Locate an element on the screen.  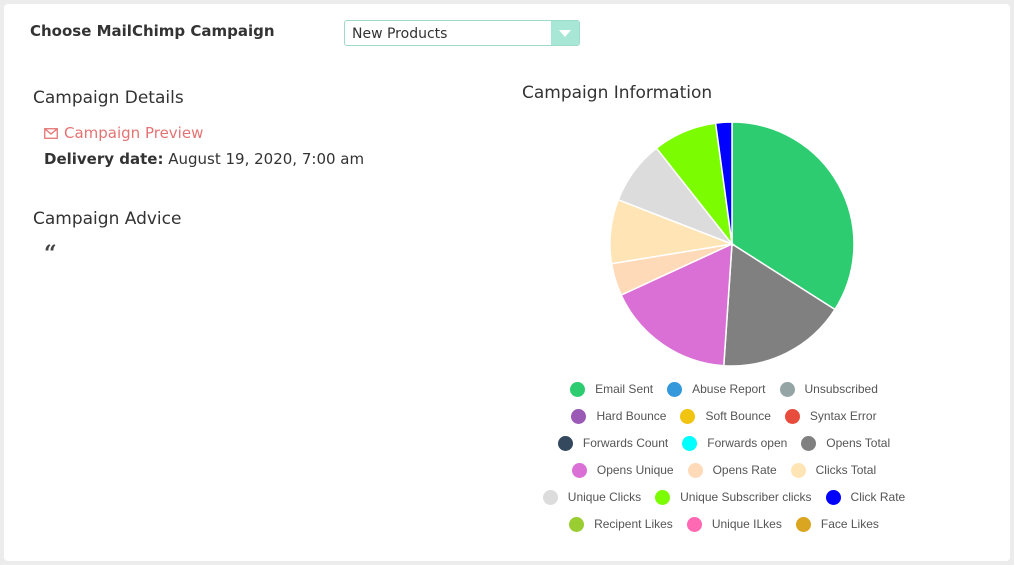
legend-item: Unique Subscriber clicks is located at coordinates (733, 497).